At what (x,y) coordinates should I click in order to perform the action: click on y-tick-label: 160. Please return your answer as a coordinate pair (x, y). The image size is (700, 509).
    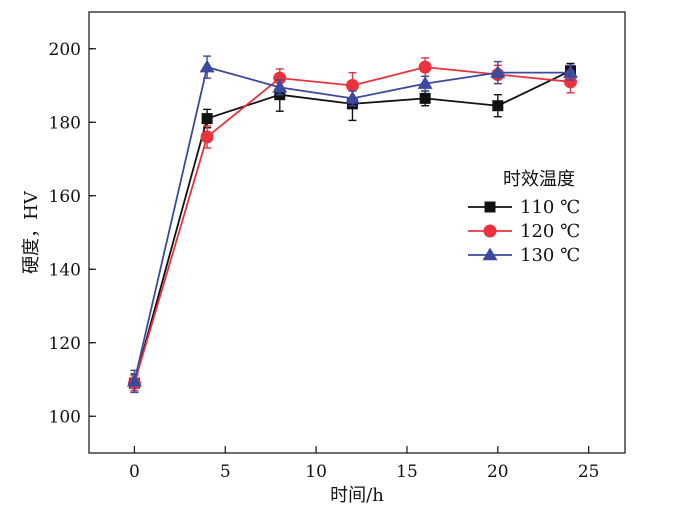
    Looking at the image, I should click on (65, 197).